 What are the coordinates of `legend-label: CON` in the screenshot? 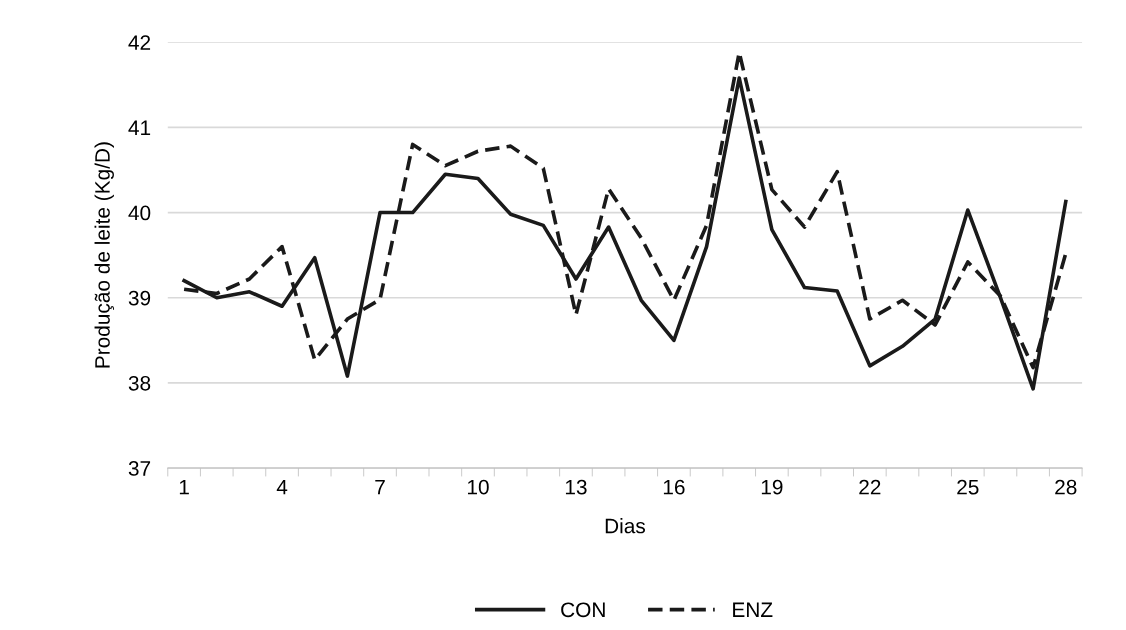 It's located at (583, 610).